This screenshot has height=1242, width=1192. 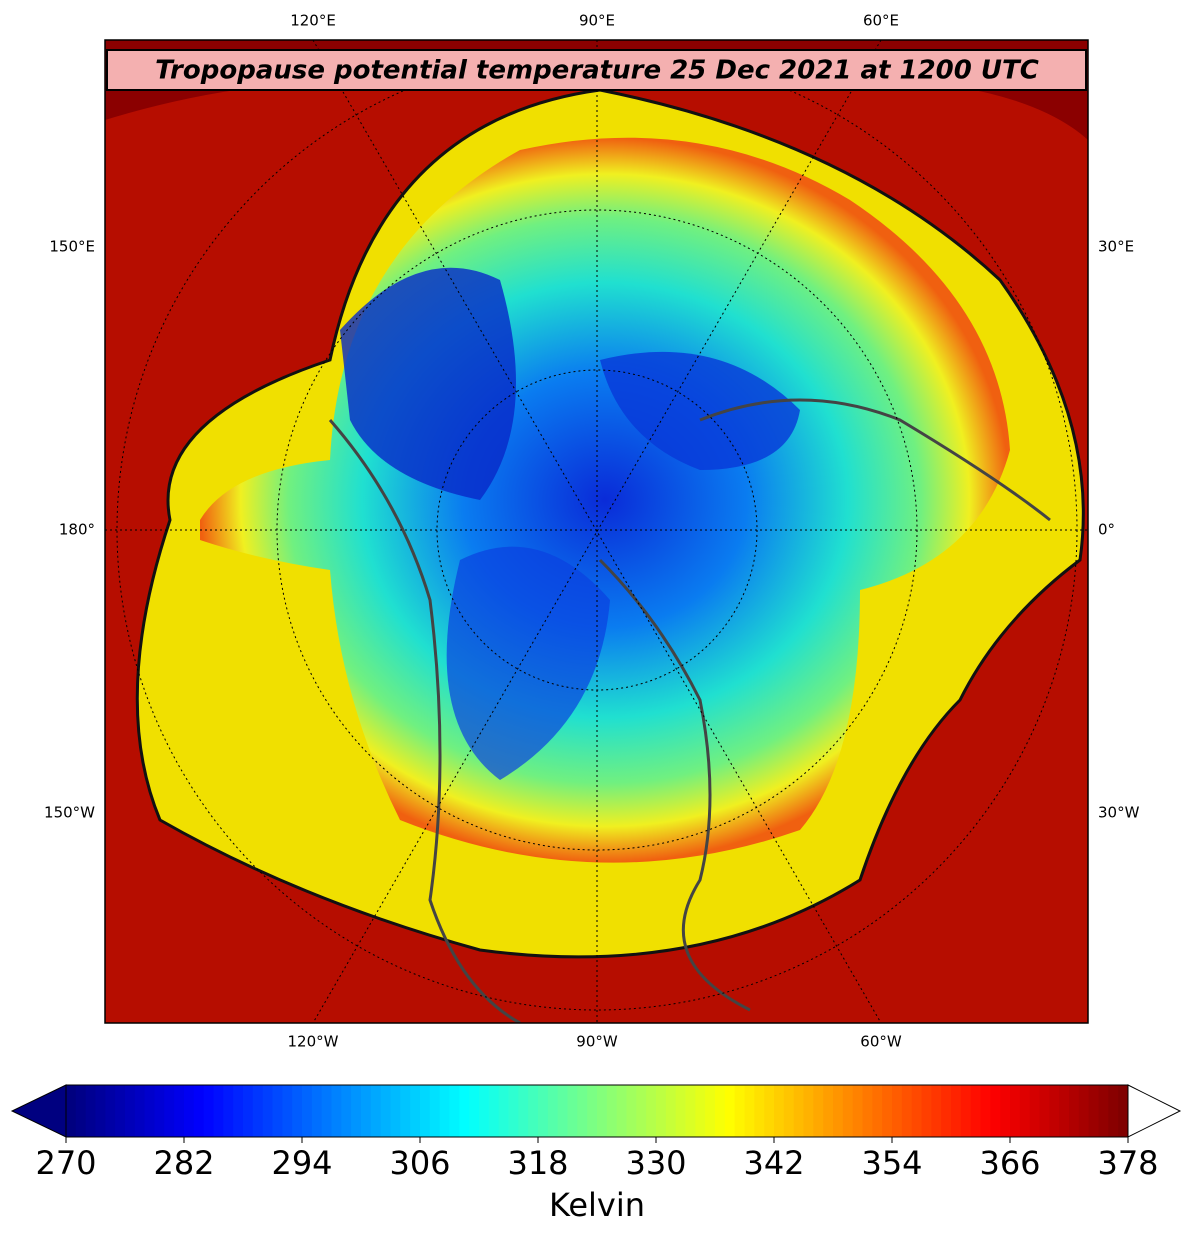 I want to click on longitude-label: 90°E, so click(x=597, y=21).